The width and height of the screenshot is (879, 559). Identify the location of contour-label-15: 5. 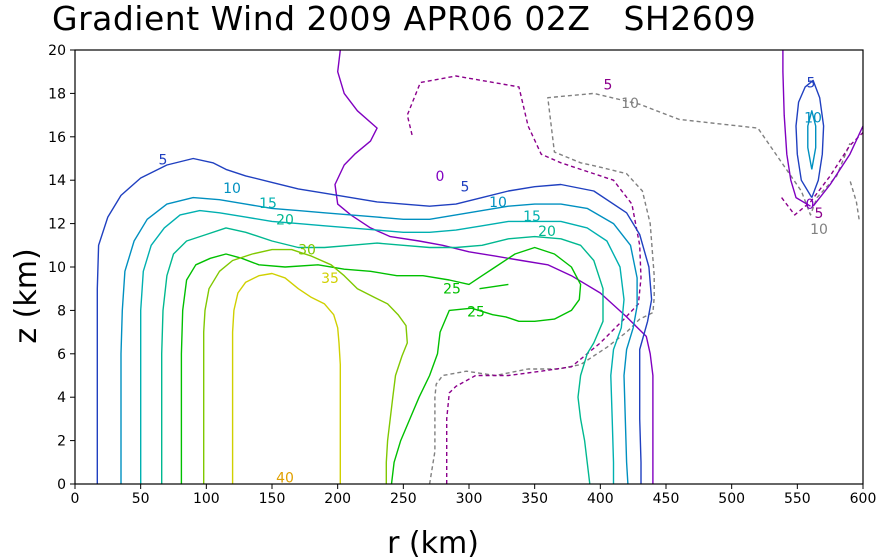
(811, 84).